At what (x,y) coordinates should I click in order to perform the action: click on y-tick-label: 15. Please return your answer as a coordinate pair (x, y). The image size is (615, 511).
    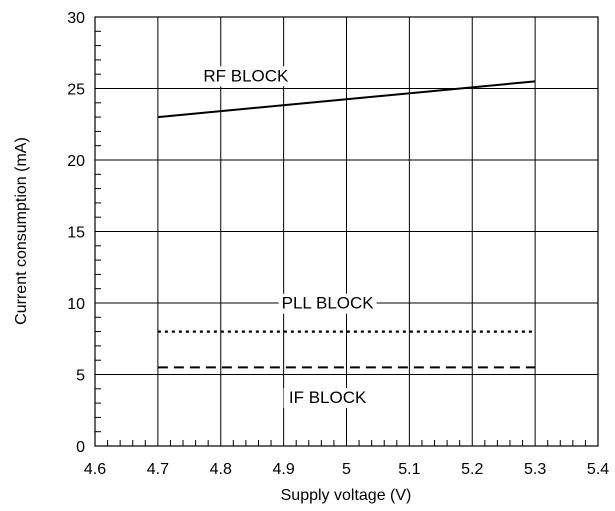
    Looking at the image, I should click on (76, 233).